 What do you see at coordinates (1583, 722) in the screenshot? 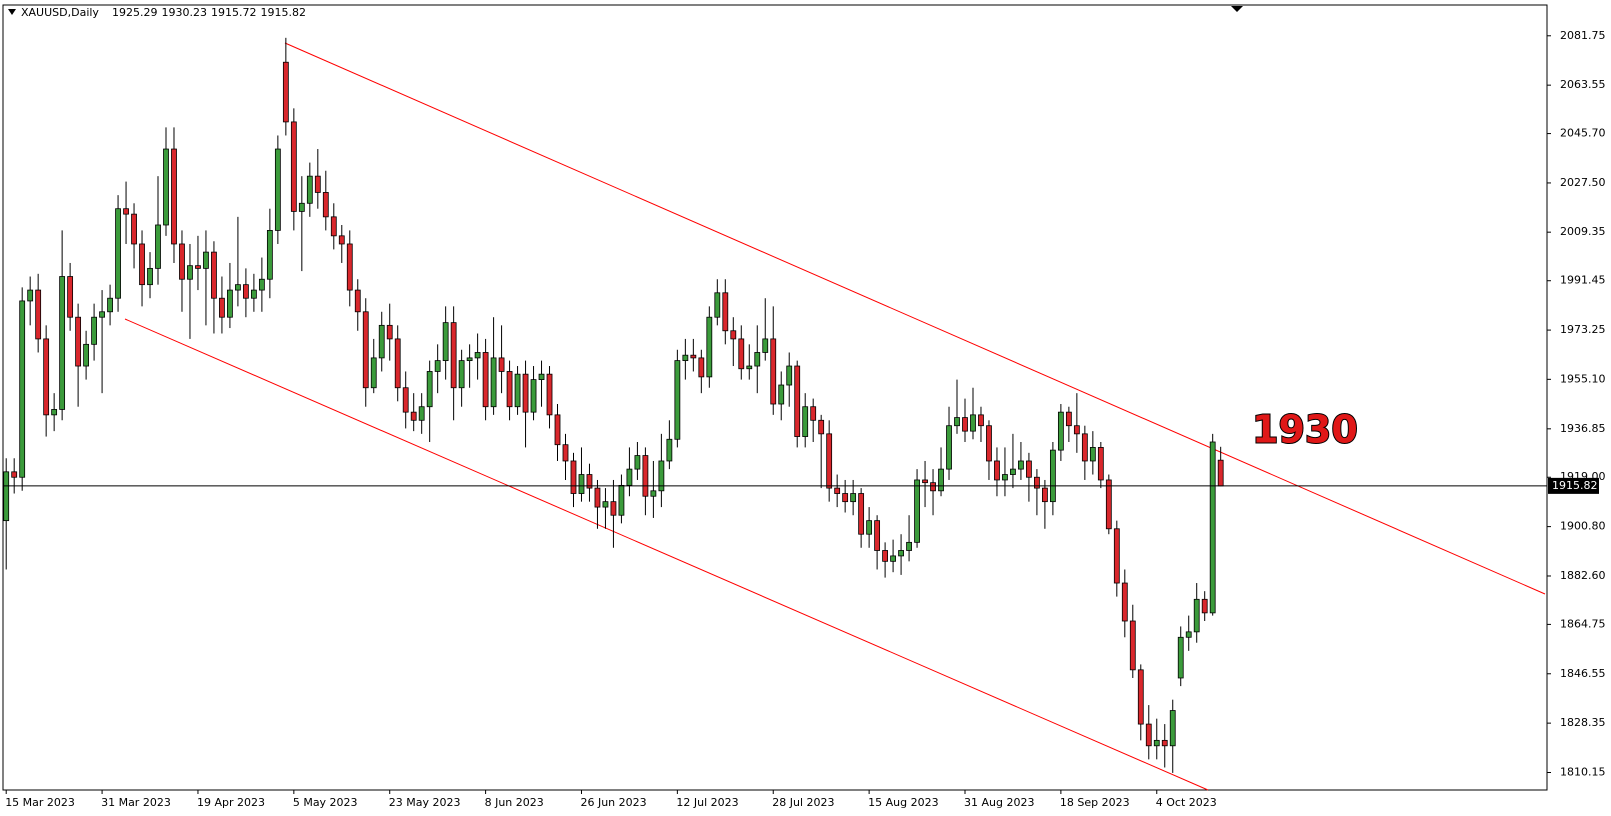
I see `y-tick-label: 1828.35` at bounding box center [1583, 722].